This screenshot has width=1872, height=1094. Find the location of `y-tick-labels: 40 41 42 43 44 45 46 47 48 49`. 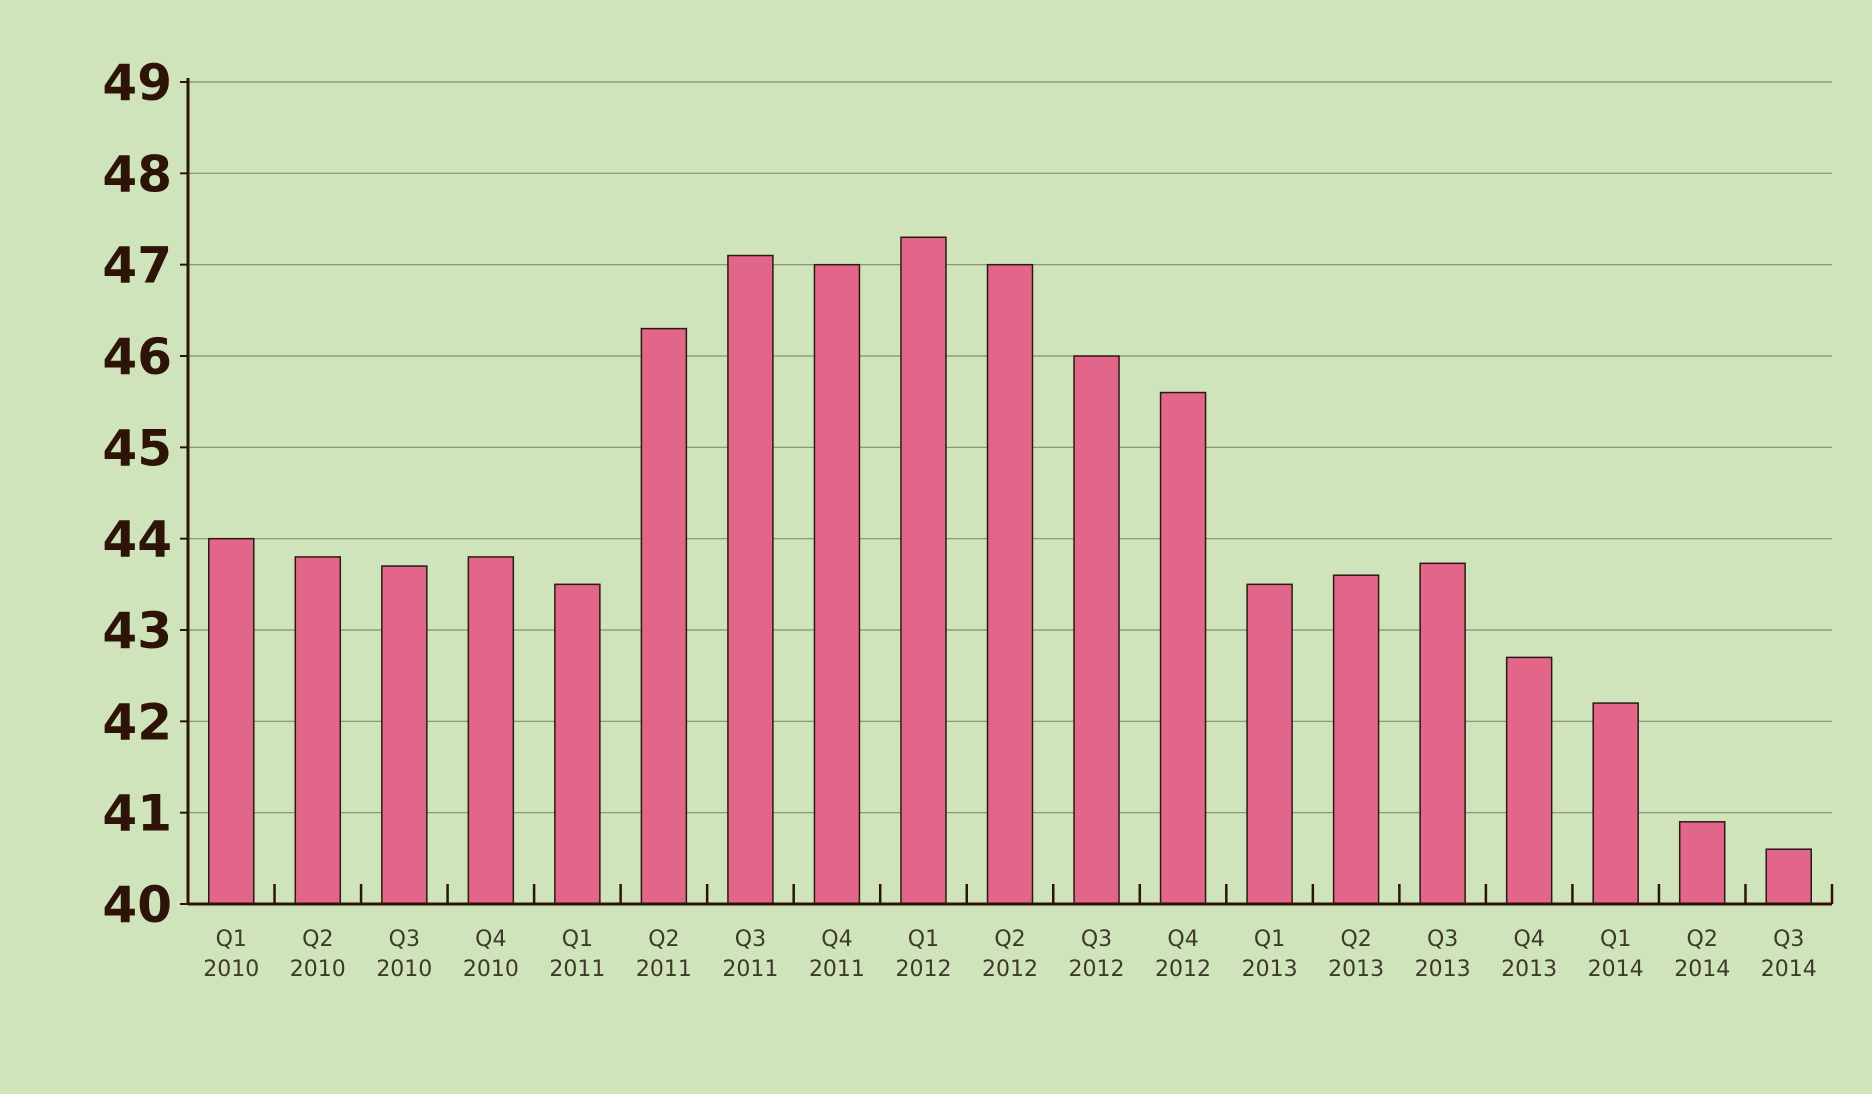

y-tick-labels: 40 41 42 43 44 45 46 47 48 49 is located at coordinates (137, 494).